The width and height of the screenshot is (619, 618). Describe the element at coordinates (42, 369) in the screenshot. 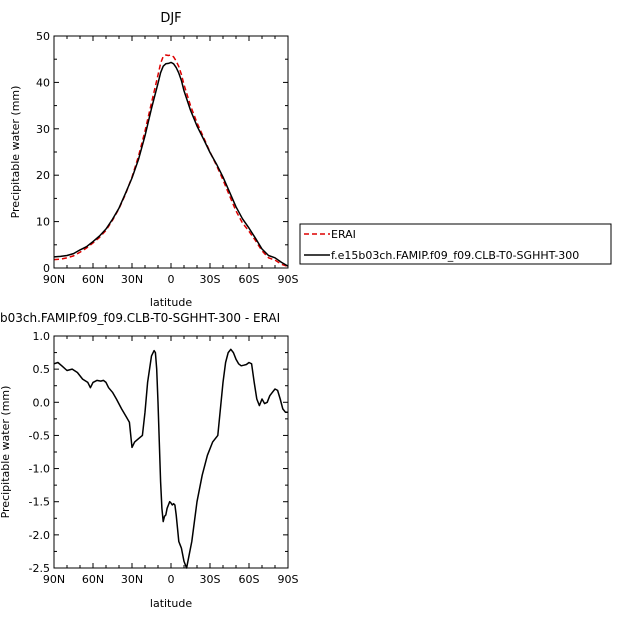

I see `bottom-y-tick-label: 0.5` at that location.